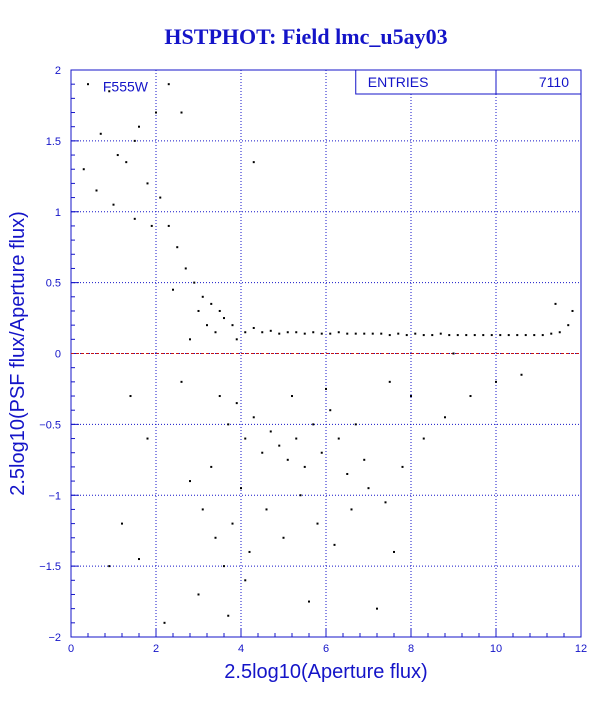 Image resolution: width=612 pixels, height=709 pixels. I want to click on y-tick-label: 2, so click(58, 71).